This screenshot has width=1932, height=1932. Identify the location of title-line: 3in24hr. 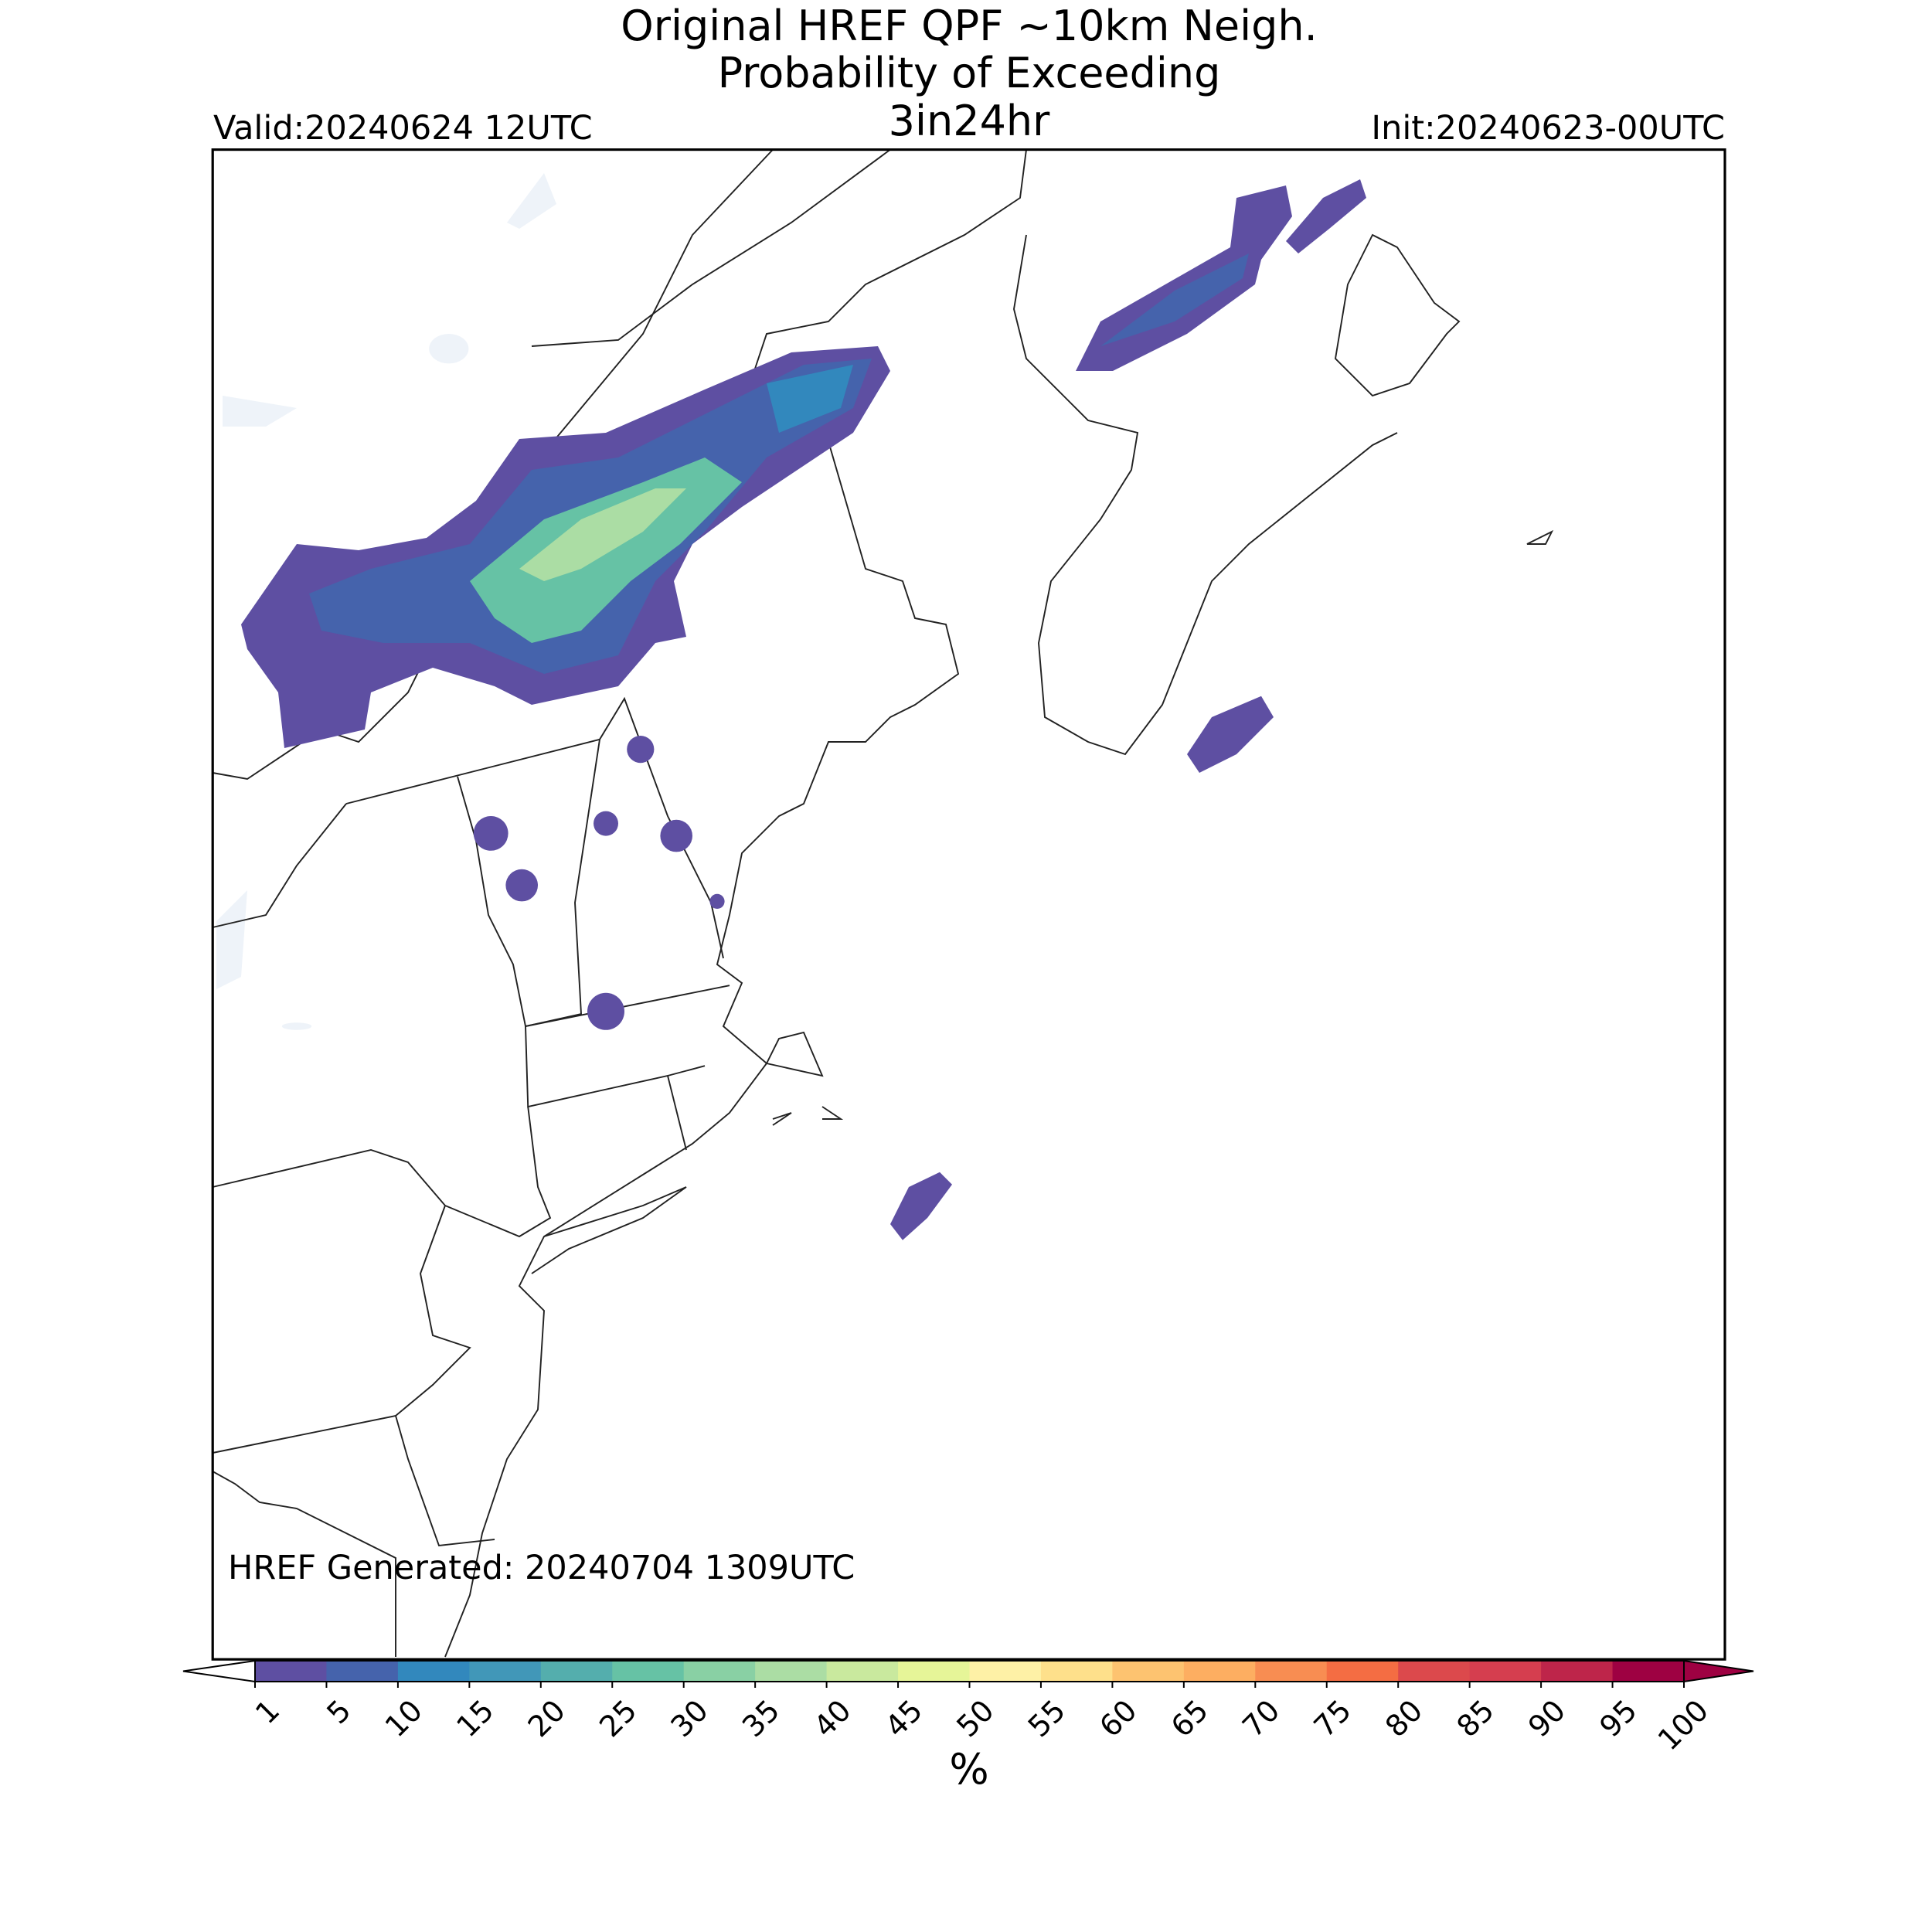
(970, 121).